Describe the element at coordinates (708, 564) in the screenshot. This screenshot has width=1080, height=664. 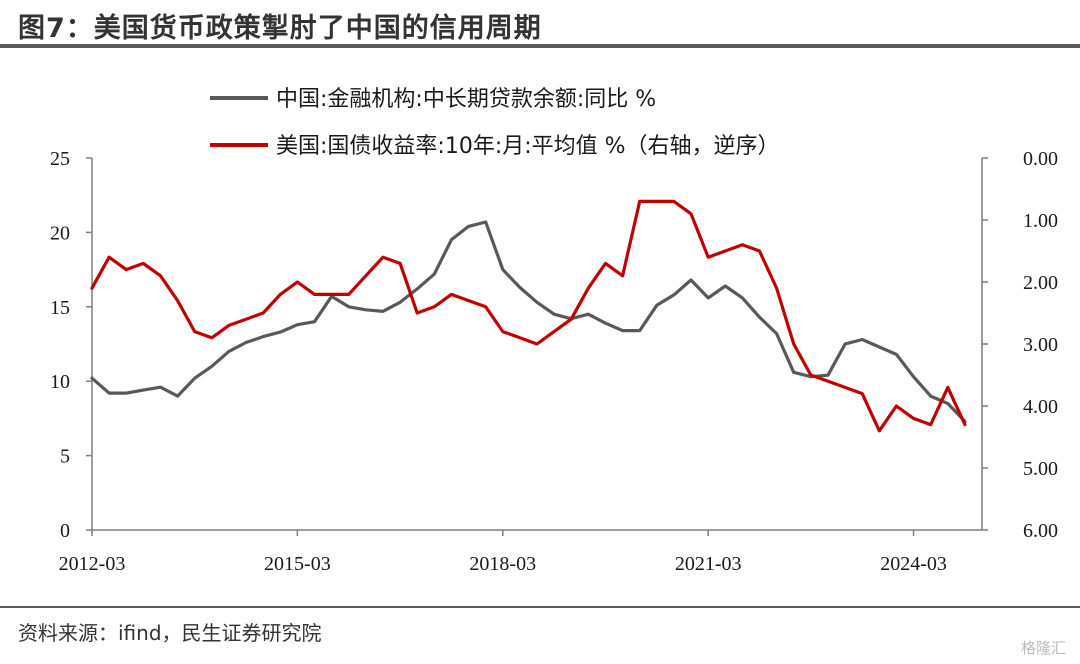
I see `x-tick-label: 2021-03` at that location.